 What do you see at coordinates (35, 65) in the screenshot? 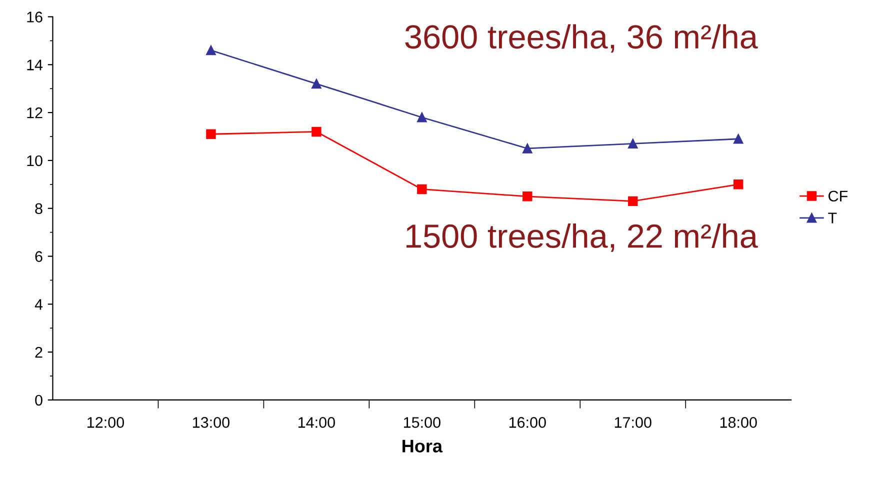
I see `y-tick-label: 14` at bounding box center [35, 65].